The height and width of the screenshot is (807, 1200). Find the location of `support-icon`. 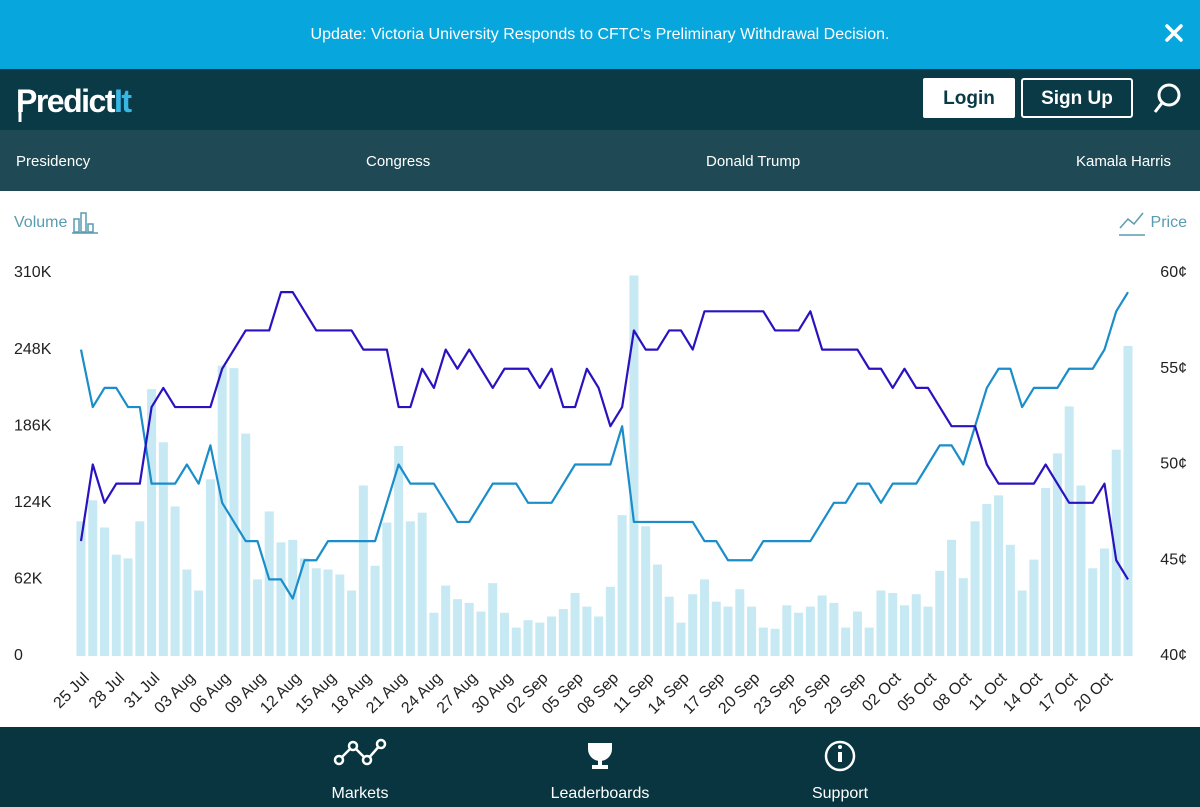

support-icon is located at coordinates (840, 756).